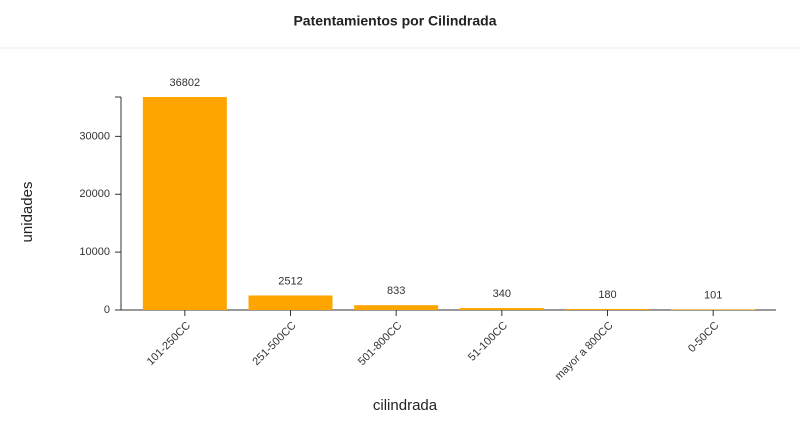 The width and height of the screenshot is (800, 421). What do you see at coordinates (405, 405) in the screenshot?
I see `x-axis-label: cilindrada` at bounding box center [405, 405].